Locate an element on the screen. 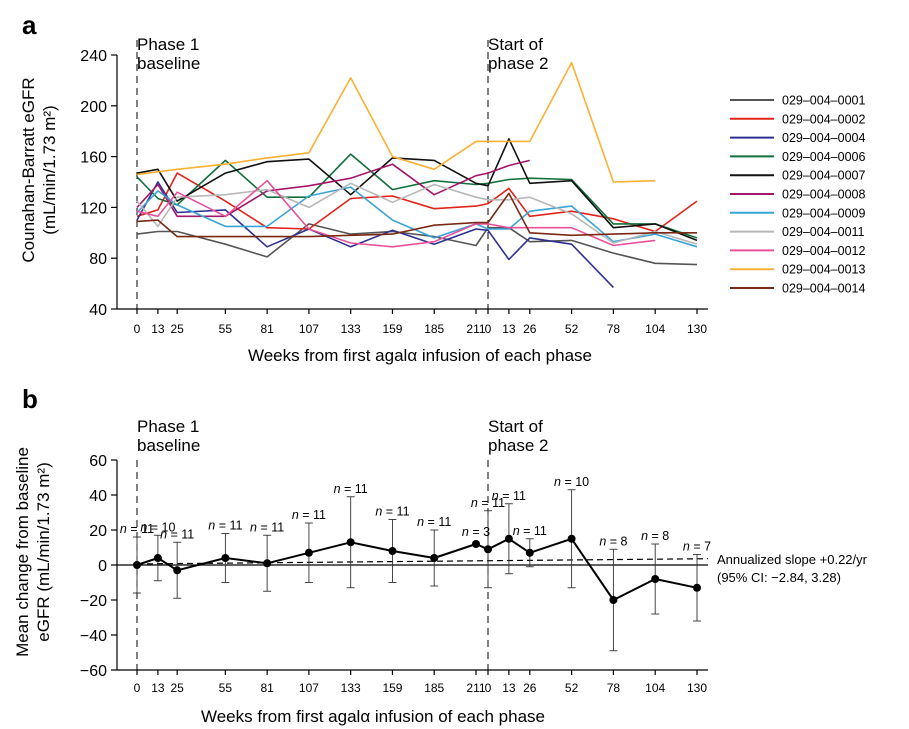 Image resolution: width=909 pixels, height=729 pixels. panel-a-xtick-label: 13 is located at coordinates (509, 329).